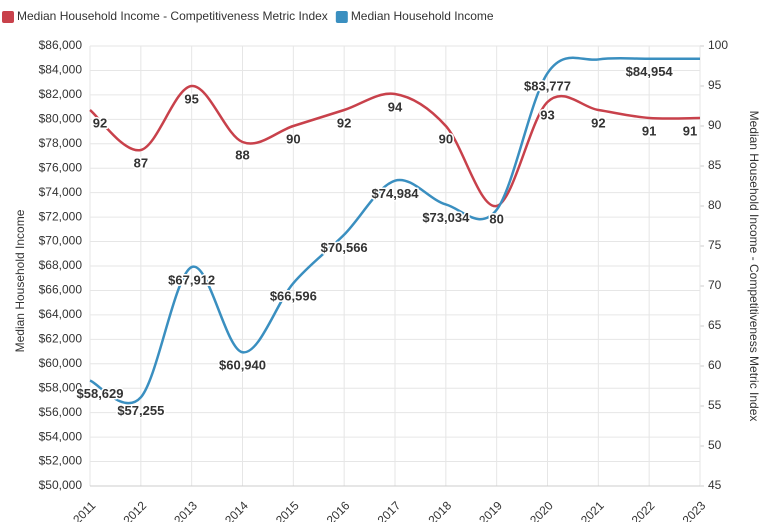 The height and width of the screenshot is (522, 769). I want to click on data-label: $57,255, so click(140, 410).